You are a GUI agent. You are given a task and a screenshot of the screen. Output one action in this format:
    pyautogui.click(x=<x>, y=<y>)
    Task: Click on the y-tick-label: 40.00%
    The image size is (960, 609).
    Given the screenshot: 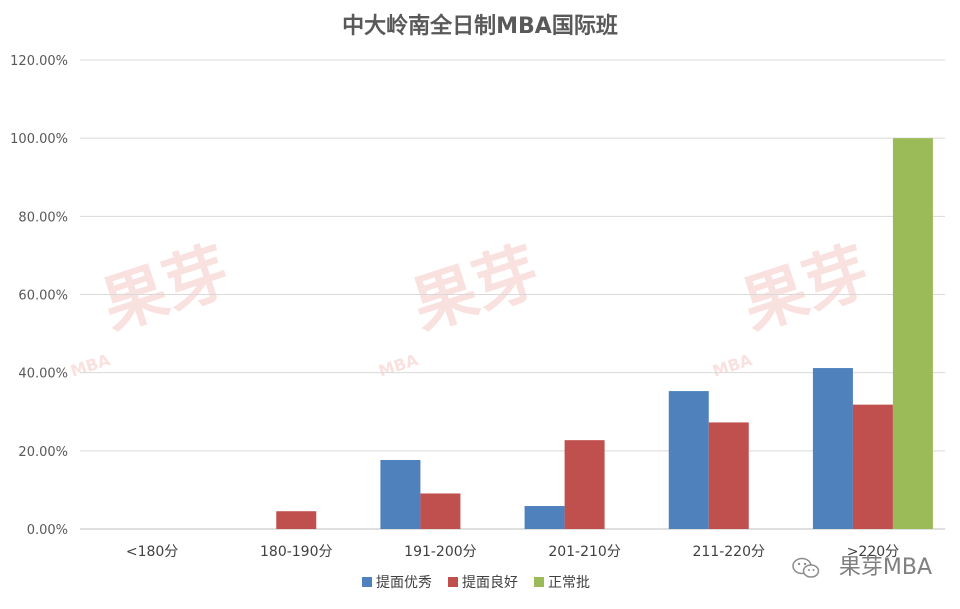 What is the action you would take?
    pyautogui.click(x=43, y=374)
    